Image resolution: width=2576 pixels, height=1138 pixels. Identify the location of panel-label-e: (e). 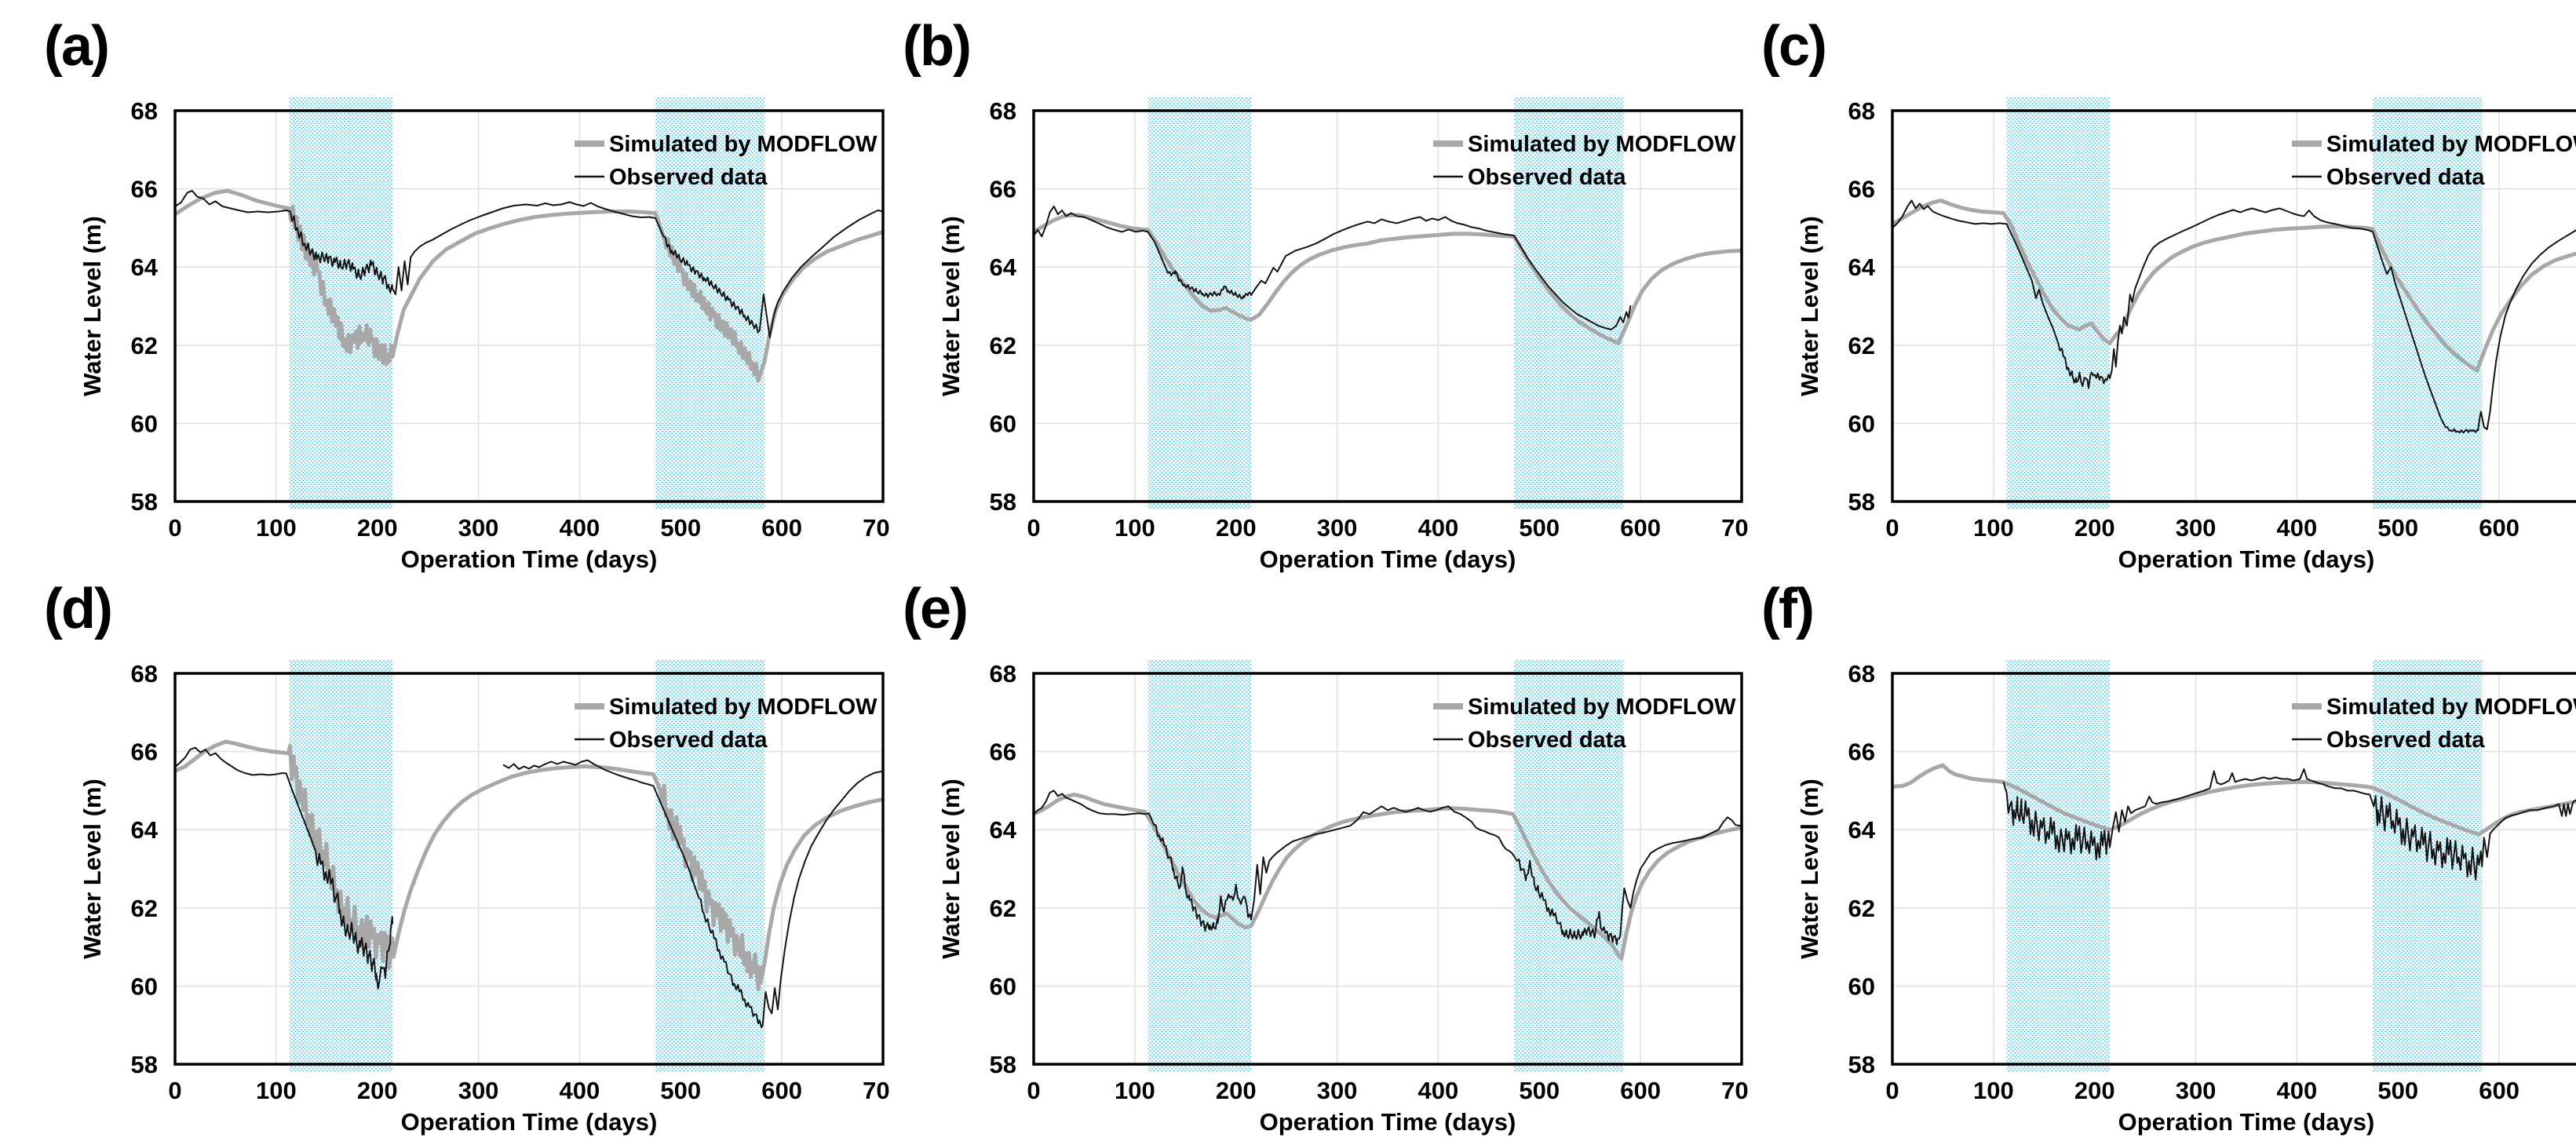
(936, 609).